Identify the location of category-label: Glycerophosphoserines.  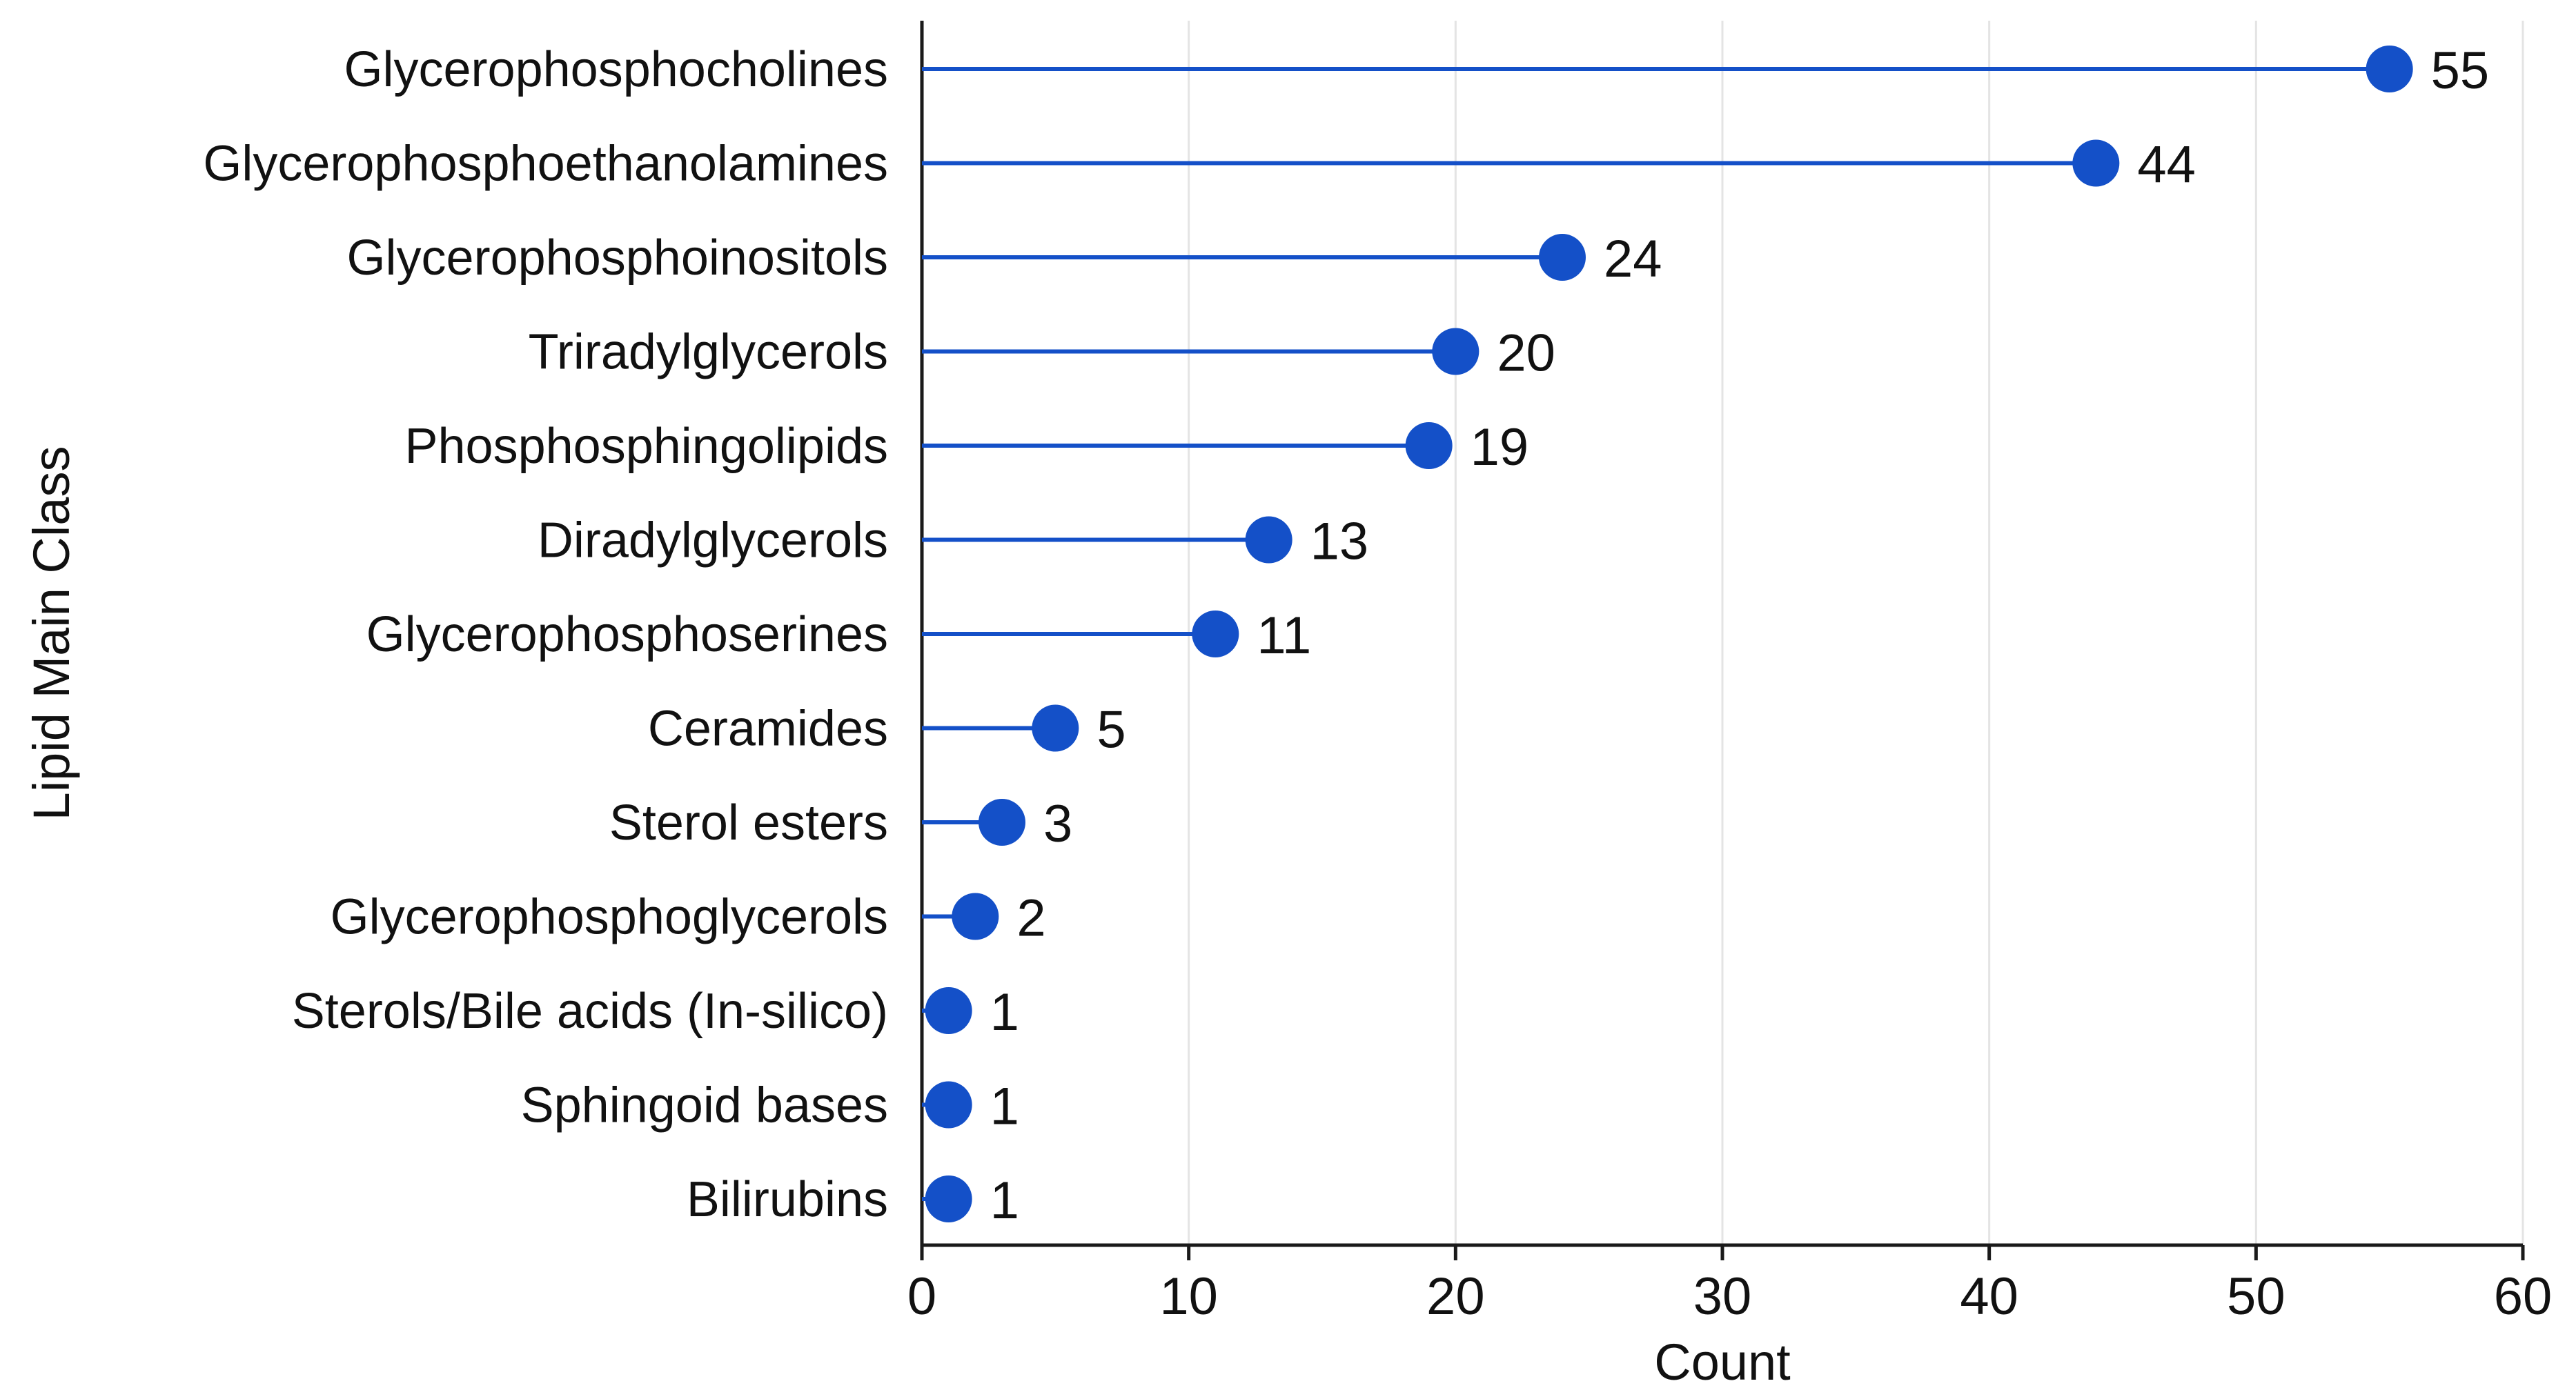
(627, 635).